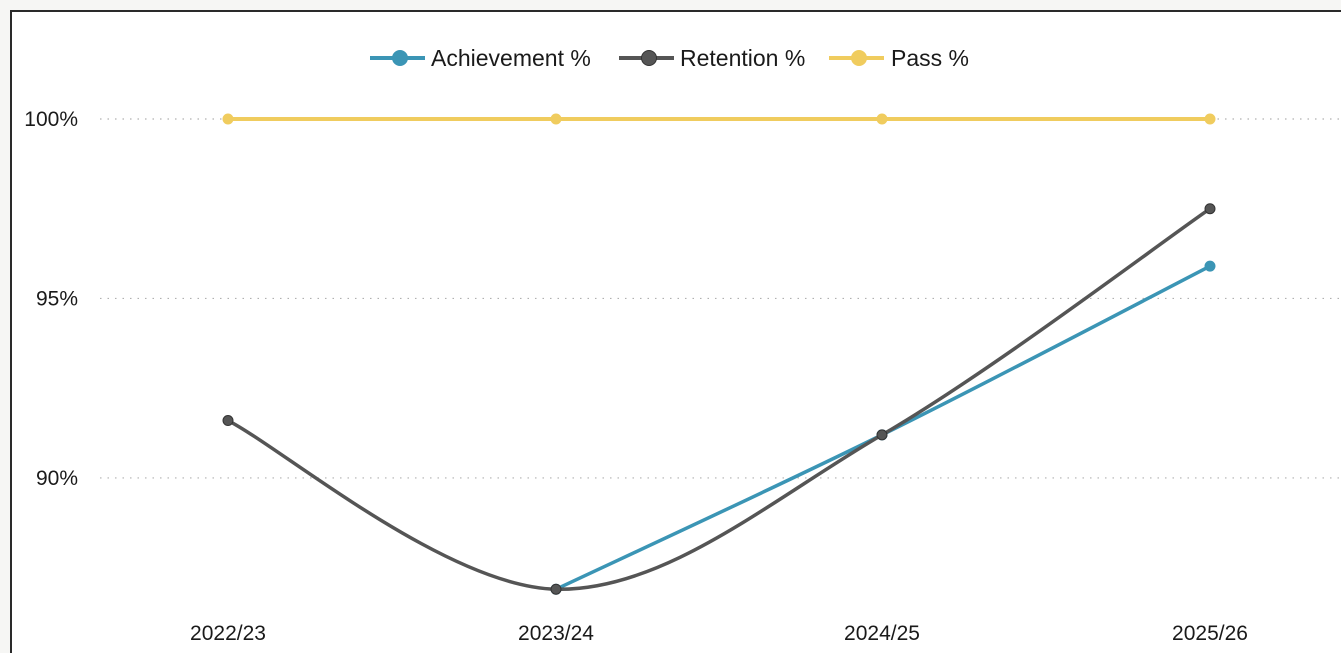  What do you see at coordinates (228, 633) in the screenshot?
I see `x-tick-label: 2022/23` at bounding box center [228, 633].